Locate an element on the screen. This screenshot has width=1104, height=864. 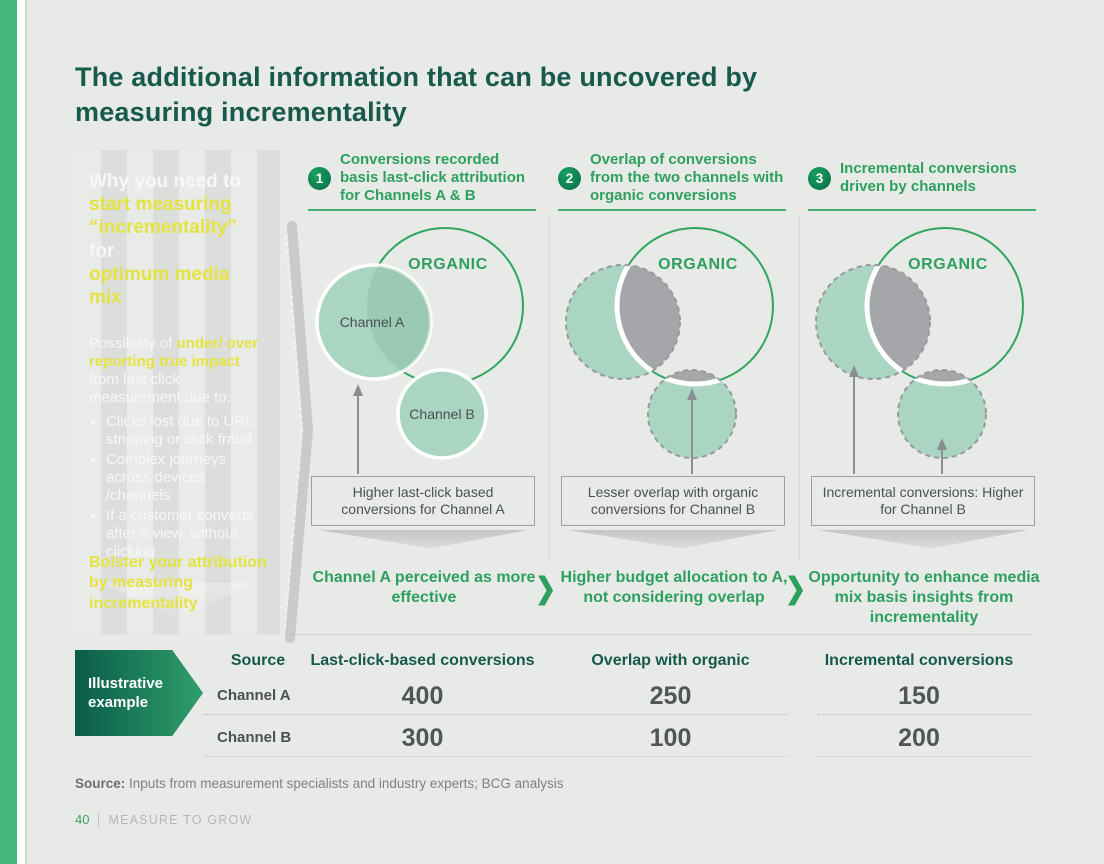
table-column-last-click: Last-click-based conversions 400 300 is located at coordinates (422, 703).